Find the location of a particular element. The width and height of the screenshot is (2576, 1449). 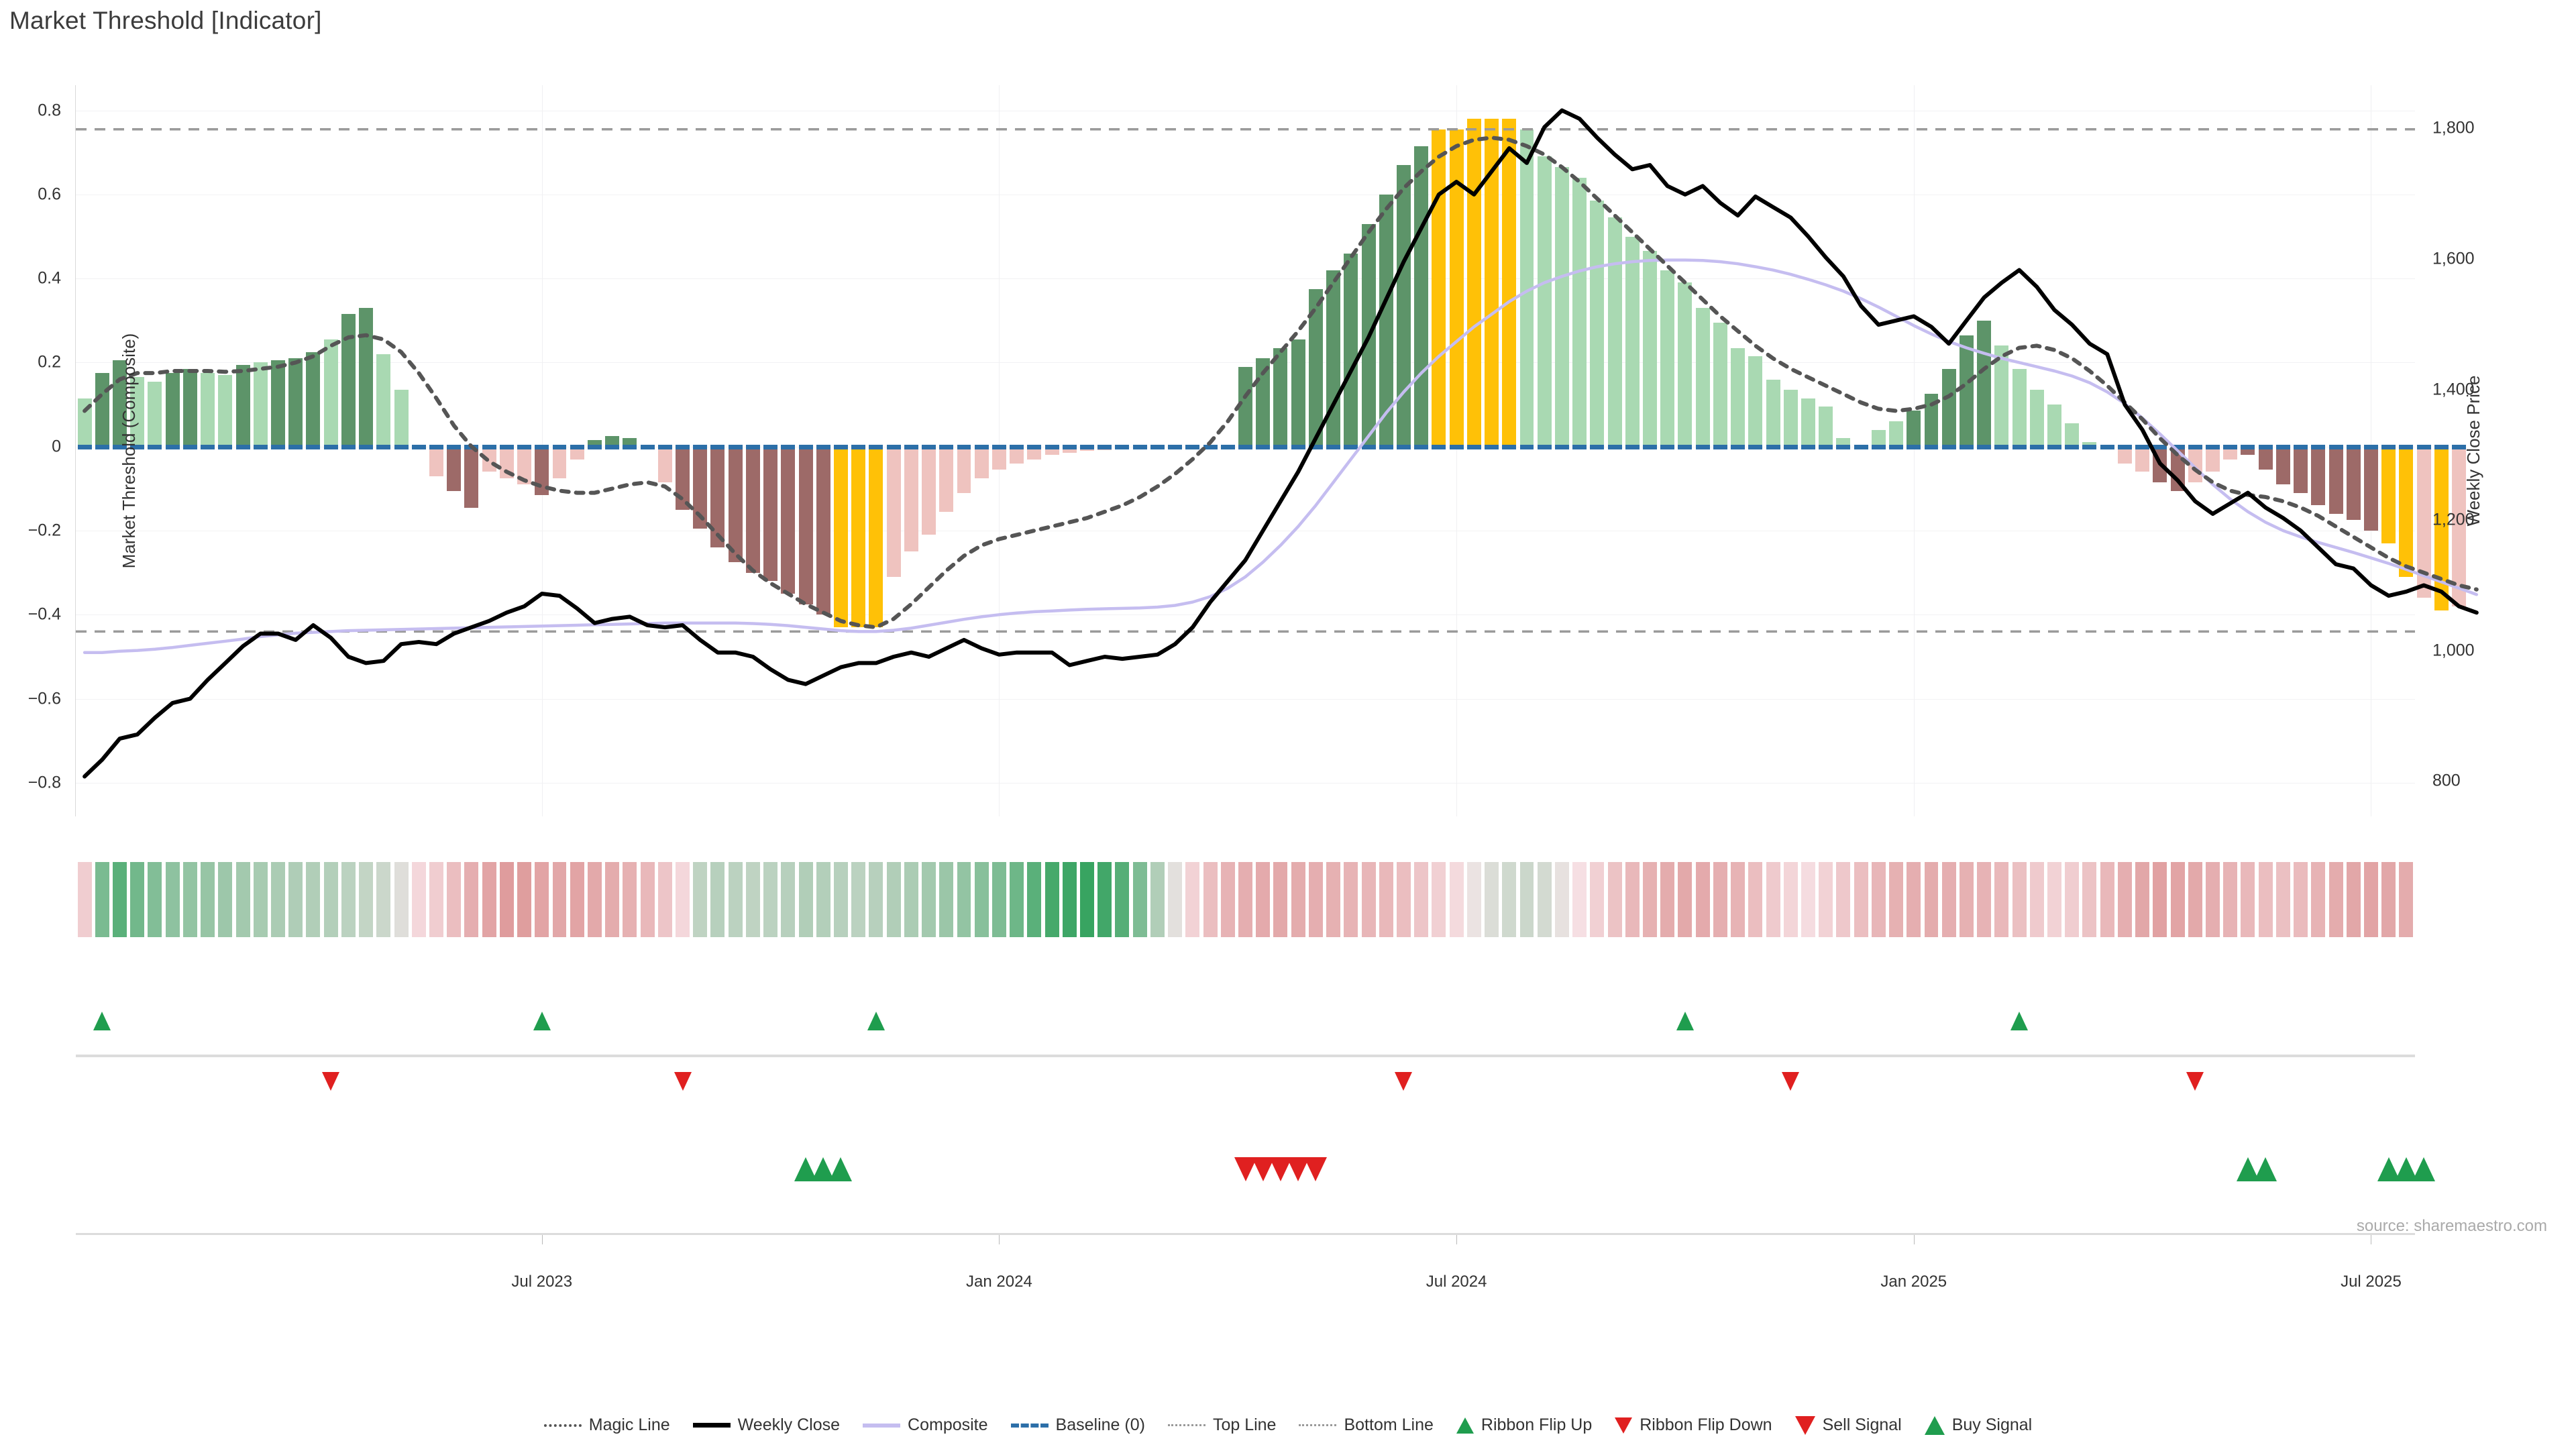

legend-item-baseline: Baseline (0) is located at coordinates (1077, 1425).